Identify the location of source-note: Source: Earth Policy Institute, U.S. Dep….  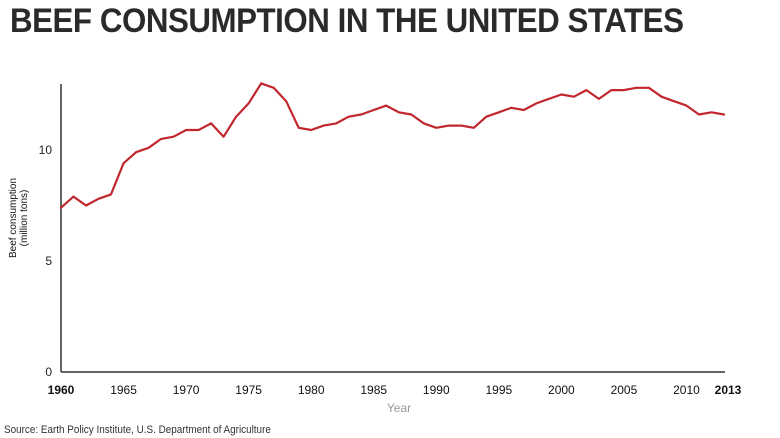
(137, 430).